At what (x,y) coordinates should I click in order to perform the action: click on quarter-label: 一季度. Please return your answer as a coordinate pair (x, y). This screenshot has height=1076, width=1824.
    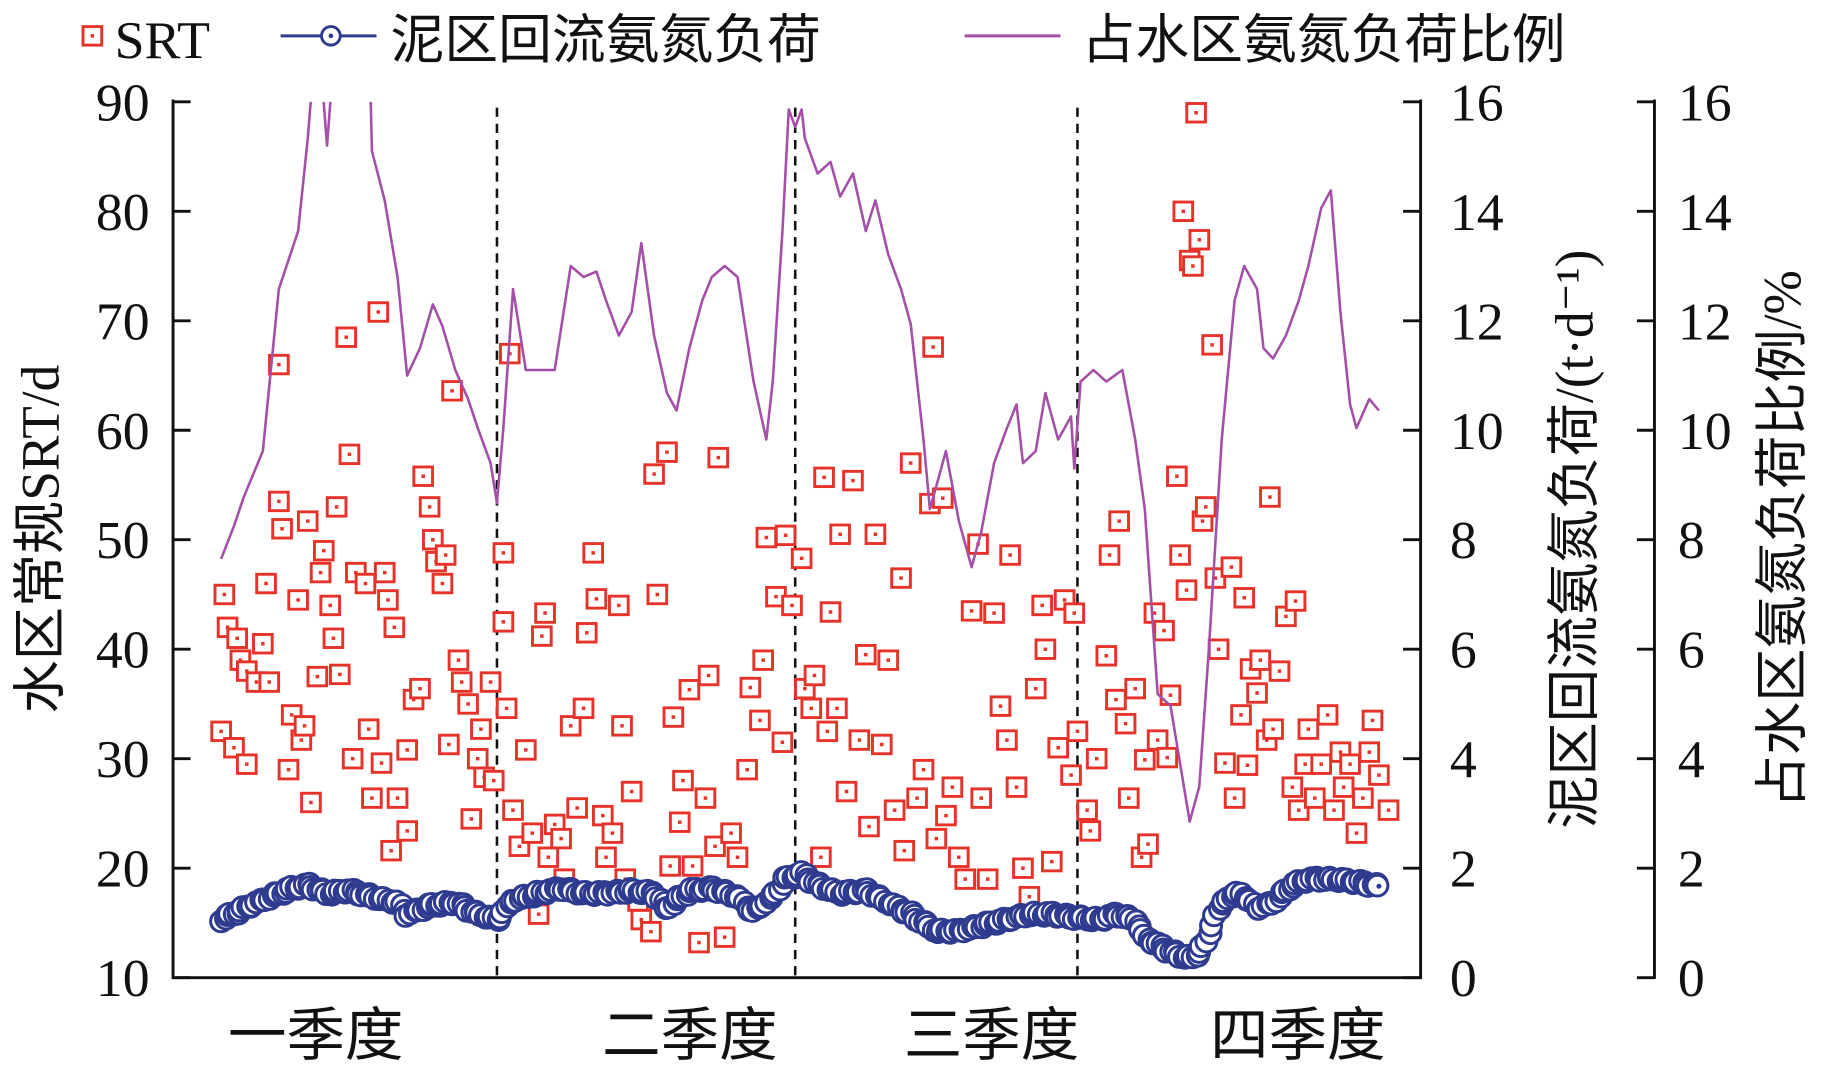
    Looking at the image, I should click on (315, 1035).